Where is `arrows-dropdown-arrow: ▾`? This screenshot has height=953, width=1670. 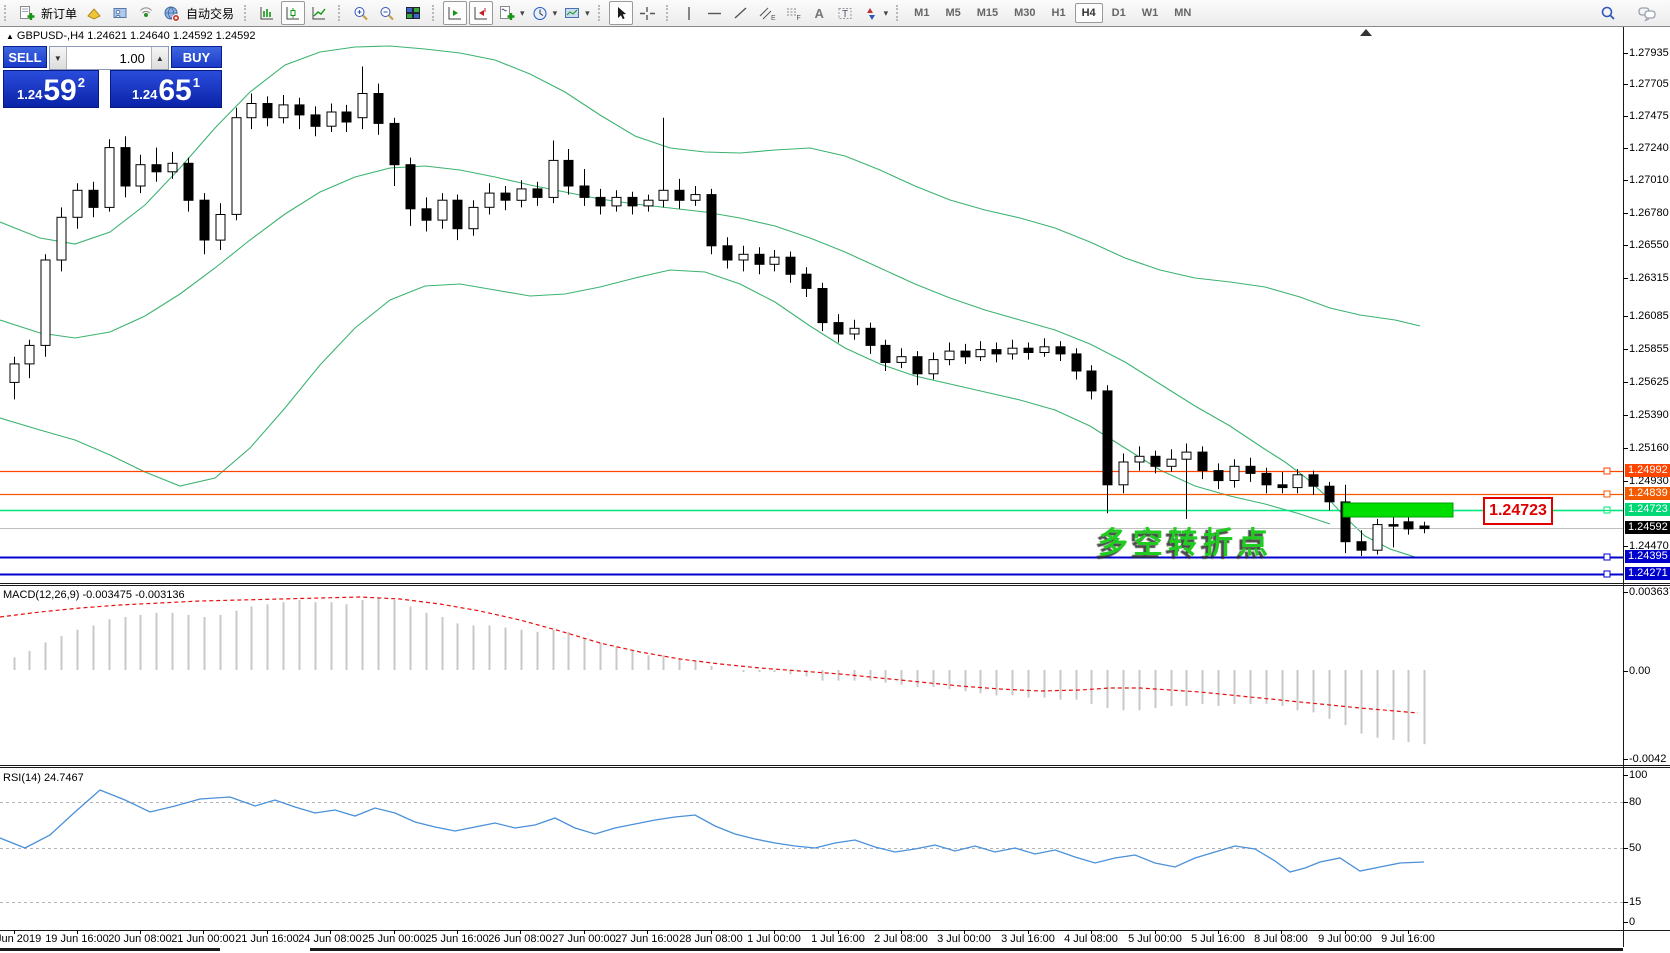
arrows-dropdown-arrow: ▾ is located at coordinates (886, 12).